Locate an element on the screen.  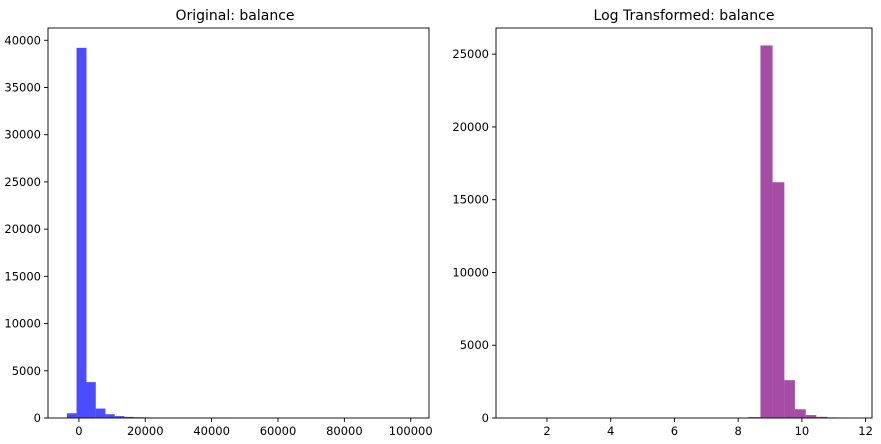
y-tick-label: 30000 is located at coordinates (22, 135).